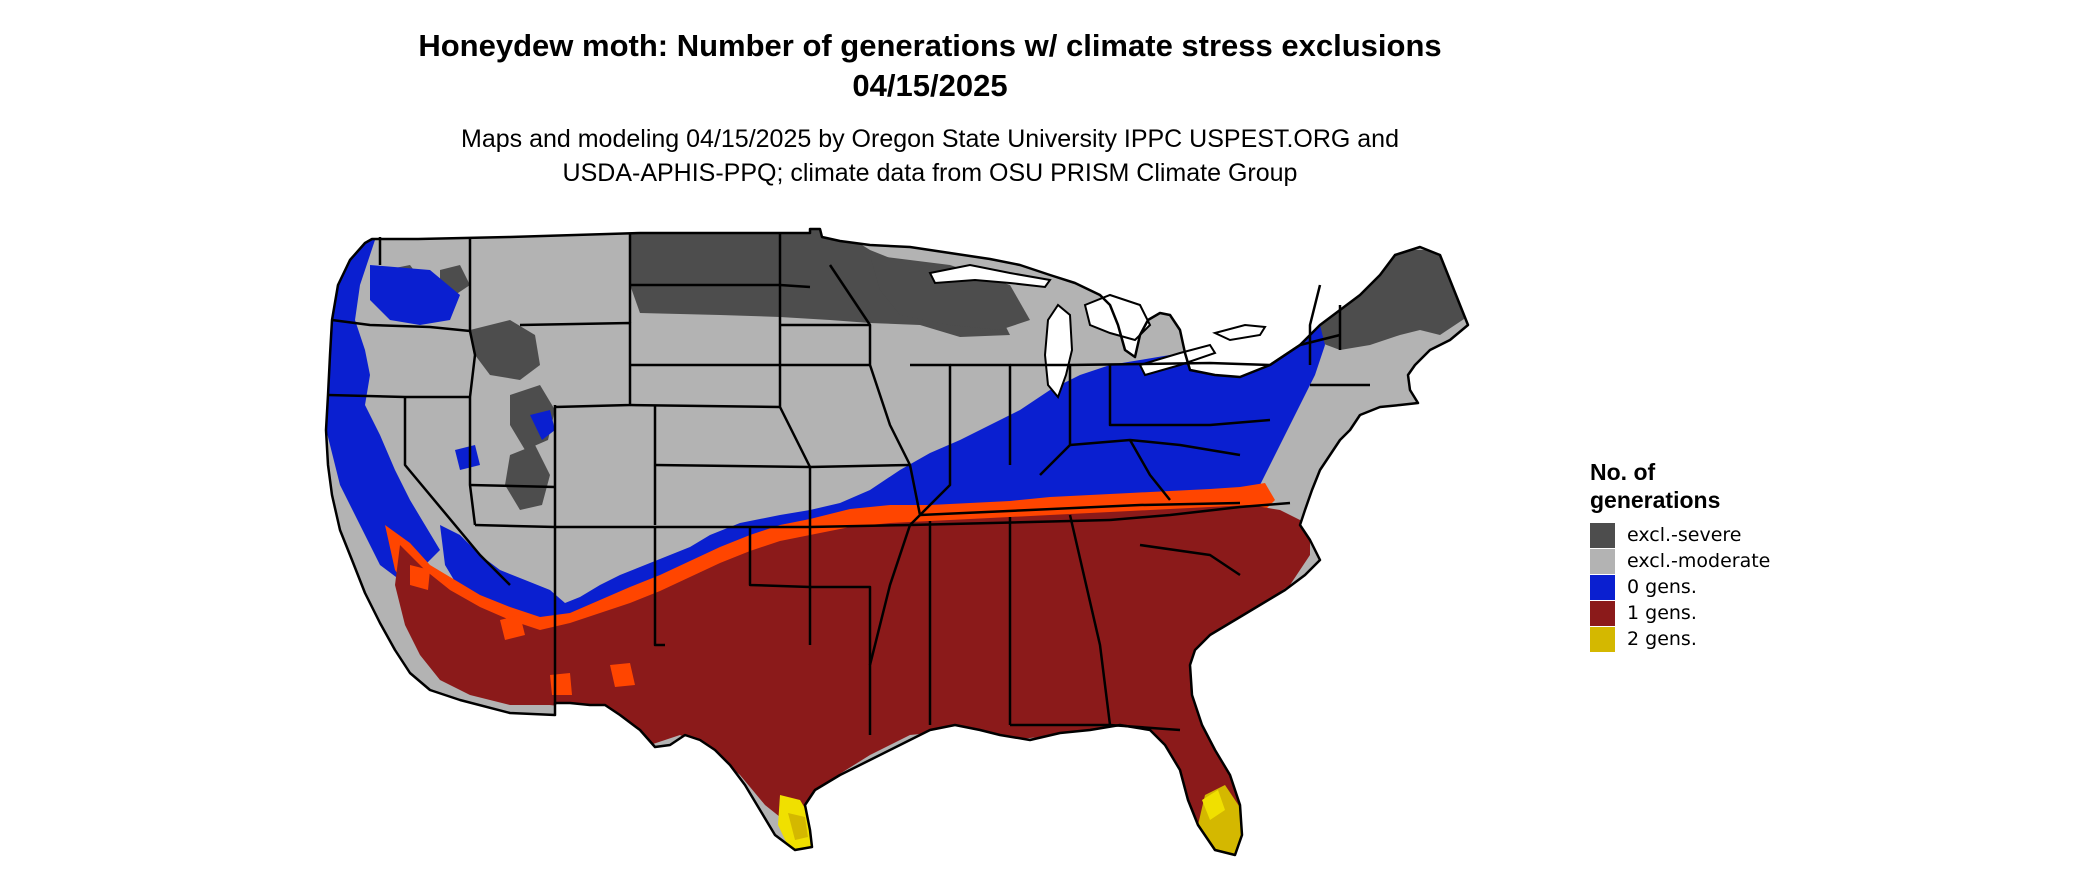 The height and width of the screenshot is (892, 2100). I want to click on legend-item-excl-moderate: excl.-moderate, so click(1740, 561).